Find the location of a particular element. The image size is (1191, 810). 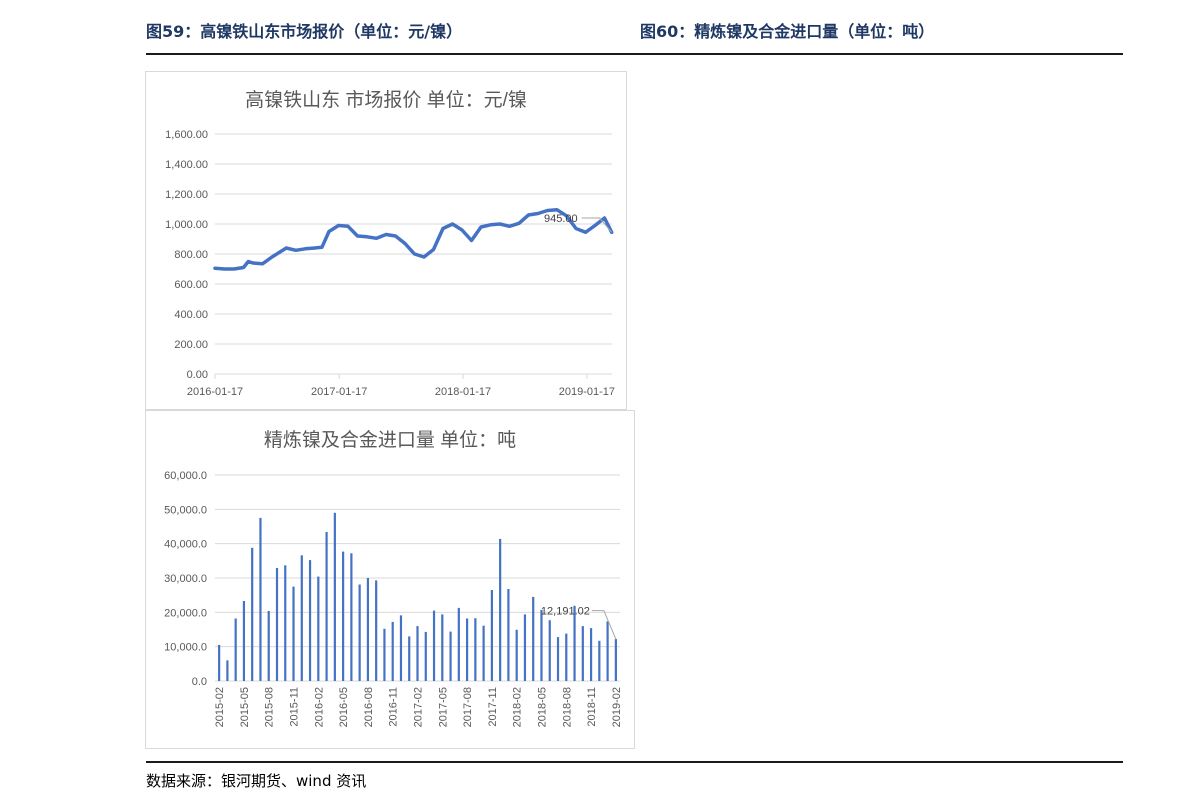

last-value-label: 945.00 is located at coordinates (561, 219).